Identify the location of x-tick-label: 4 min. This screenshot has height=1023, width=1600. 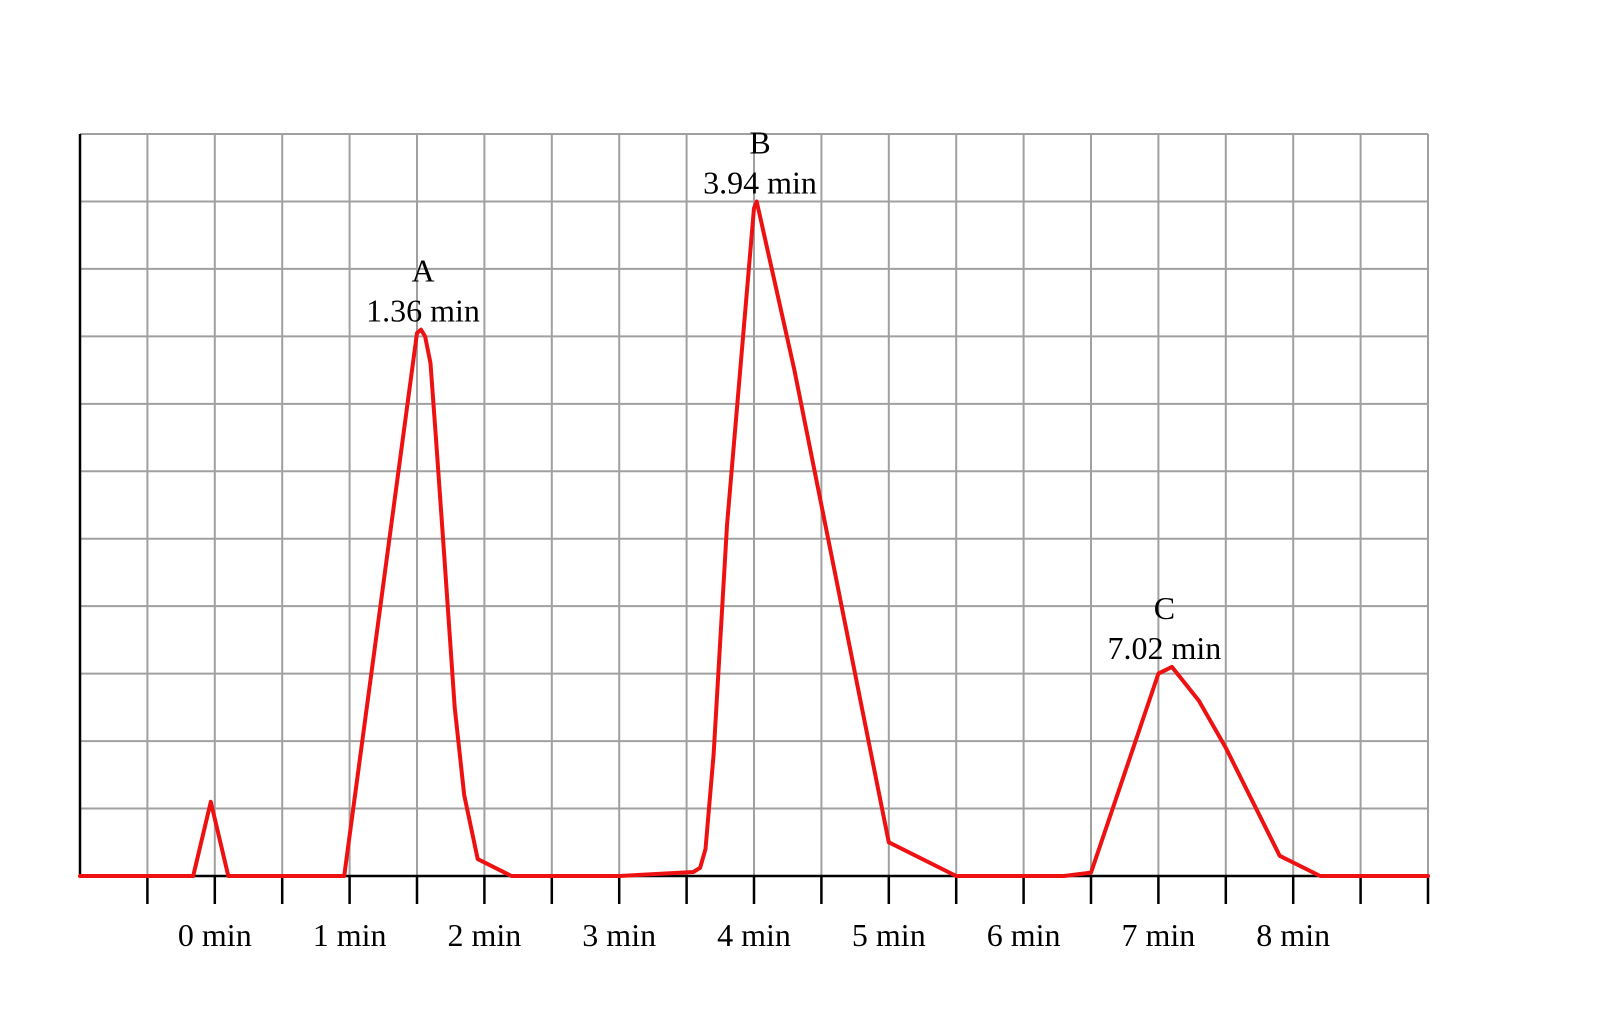
(754, 935).